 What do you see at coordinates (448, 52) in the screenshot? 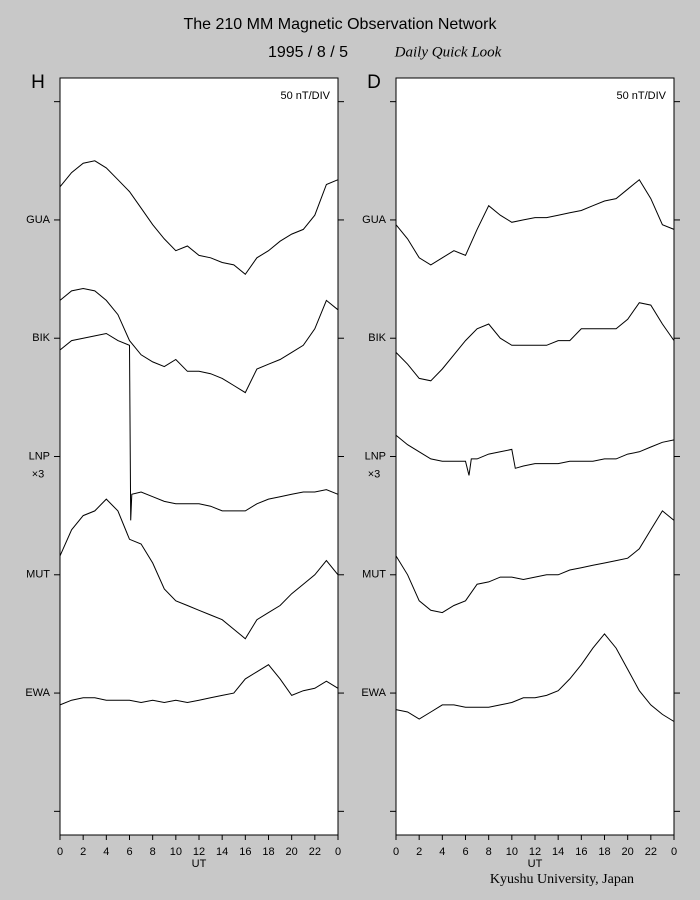
I see `subtitle: Daily Quick Look` at bounding box center [448, 52].